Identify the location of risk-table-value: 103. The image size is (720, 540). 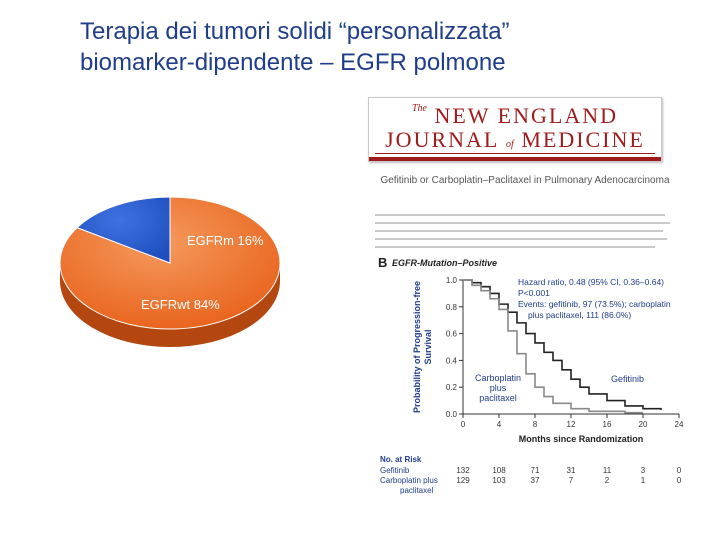
(499, 480).